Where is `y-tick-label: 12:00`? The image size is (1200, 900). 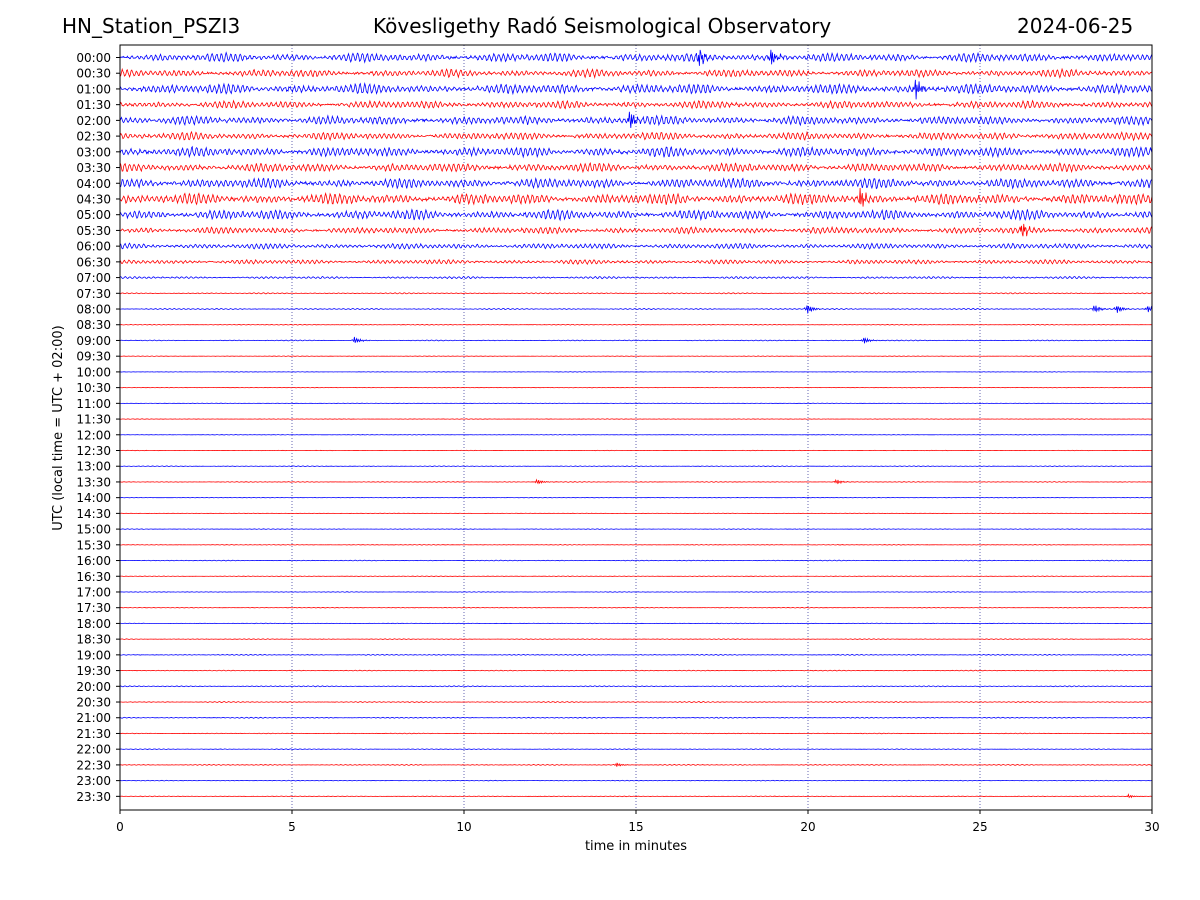 y-tick-label: 12:00 is located at coordinates (93, 435).